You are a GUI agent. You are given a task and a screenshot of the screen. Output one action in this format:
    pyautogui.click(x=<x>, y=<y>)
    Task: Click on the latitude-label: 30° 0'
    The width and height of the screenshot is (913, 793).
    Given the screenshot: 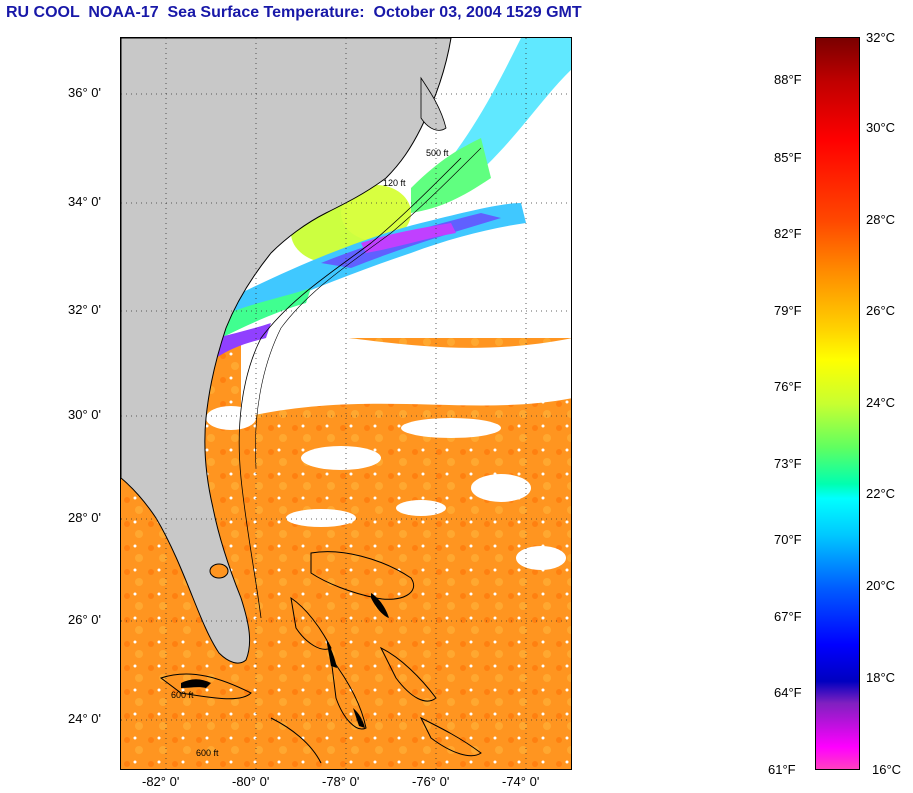 What is the action you would take?
    pyautogui.click(x=84, y=414)
    